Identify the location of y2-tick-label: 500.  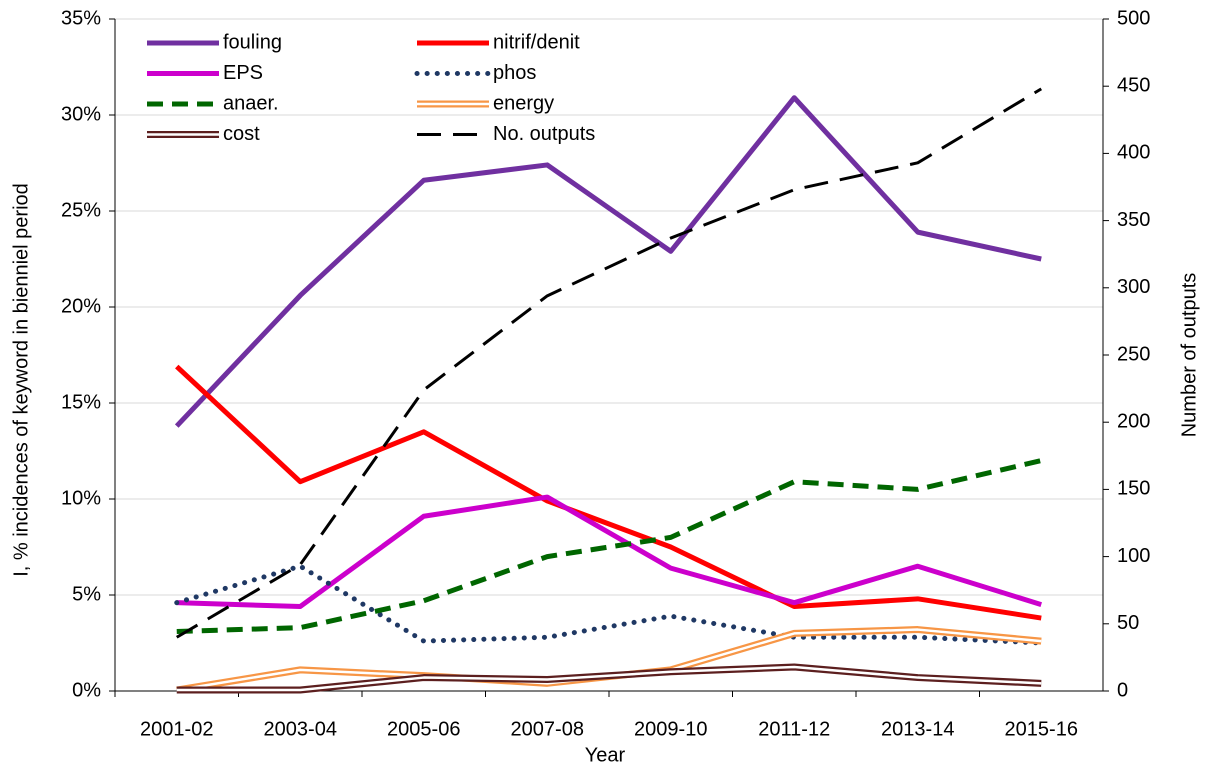
(1133, 18).